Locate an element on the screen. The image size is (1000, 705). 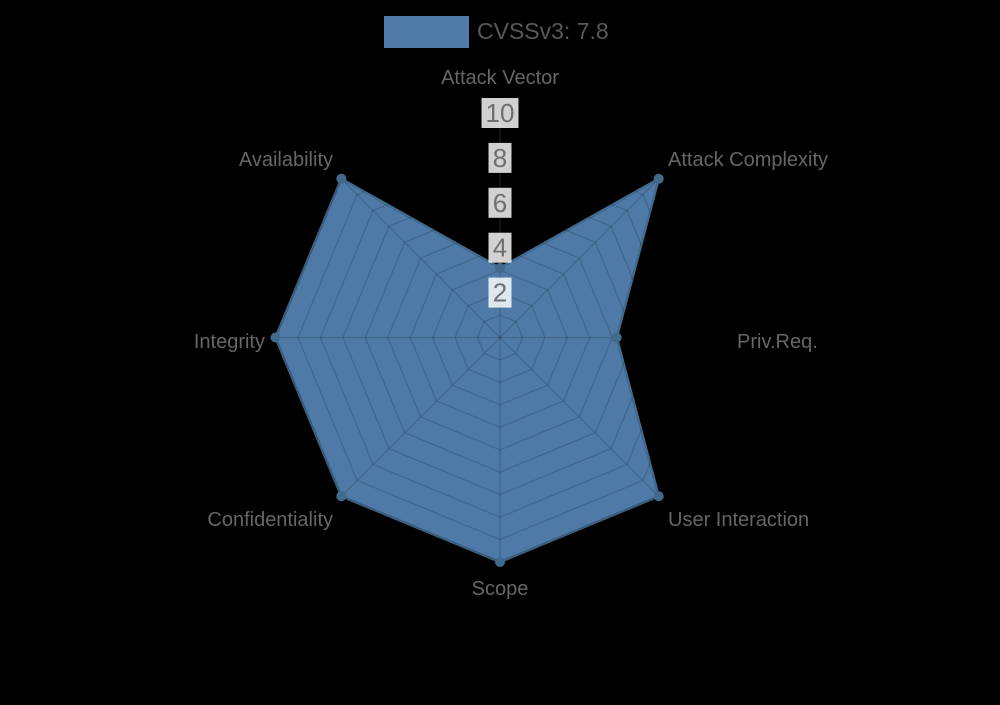
tick-label-2: 2 is located at coordinates (500, 293).